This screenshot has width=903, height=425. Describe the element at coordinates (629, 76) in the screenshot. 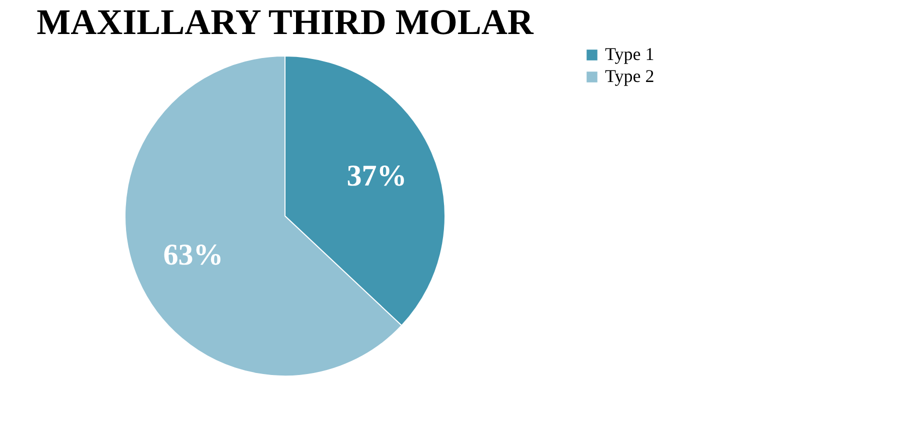

I see `legend-label: Type 2` at that location.